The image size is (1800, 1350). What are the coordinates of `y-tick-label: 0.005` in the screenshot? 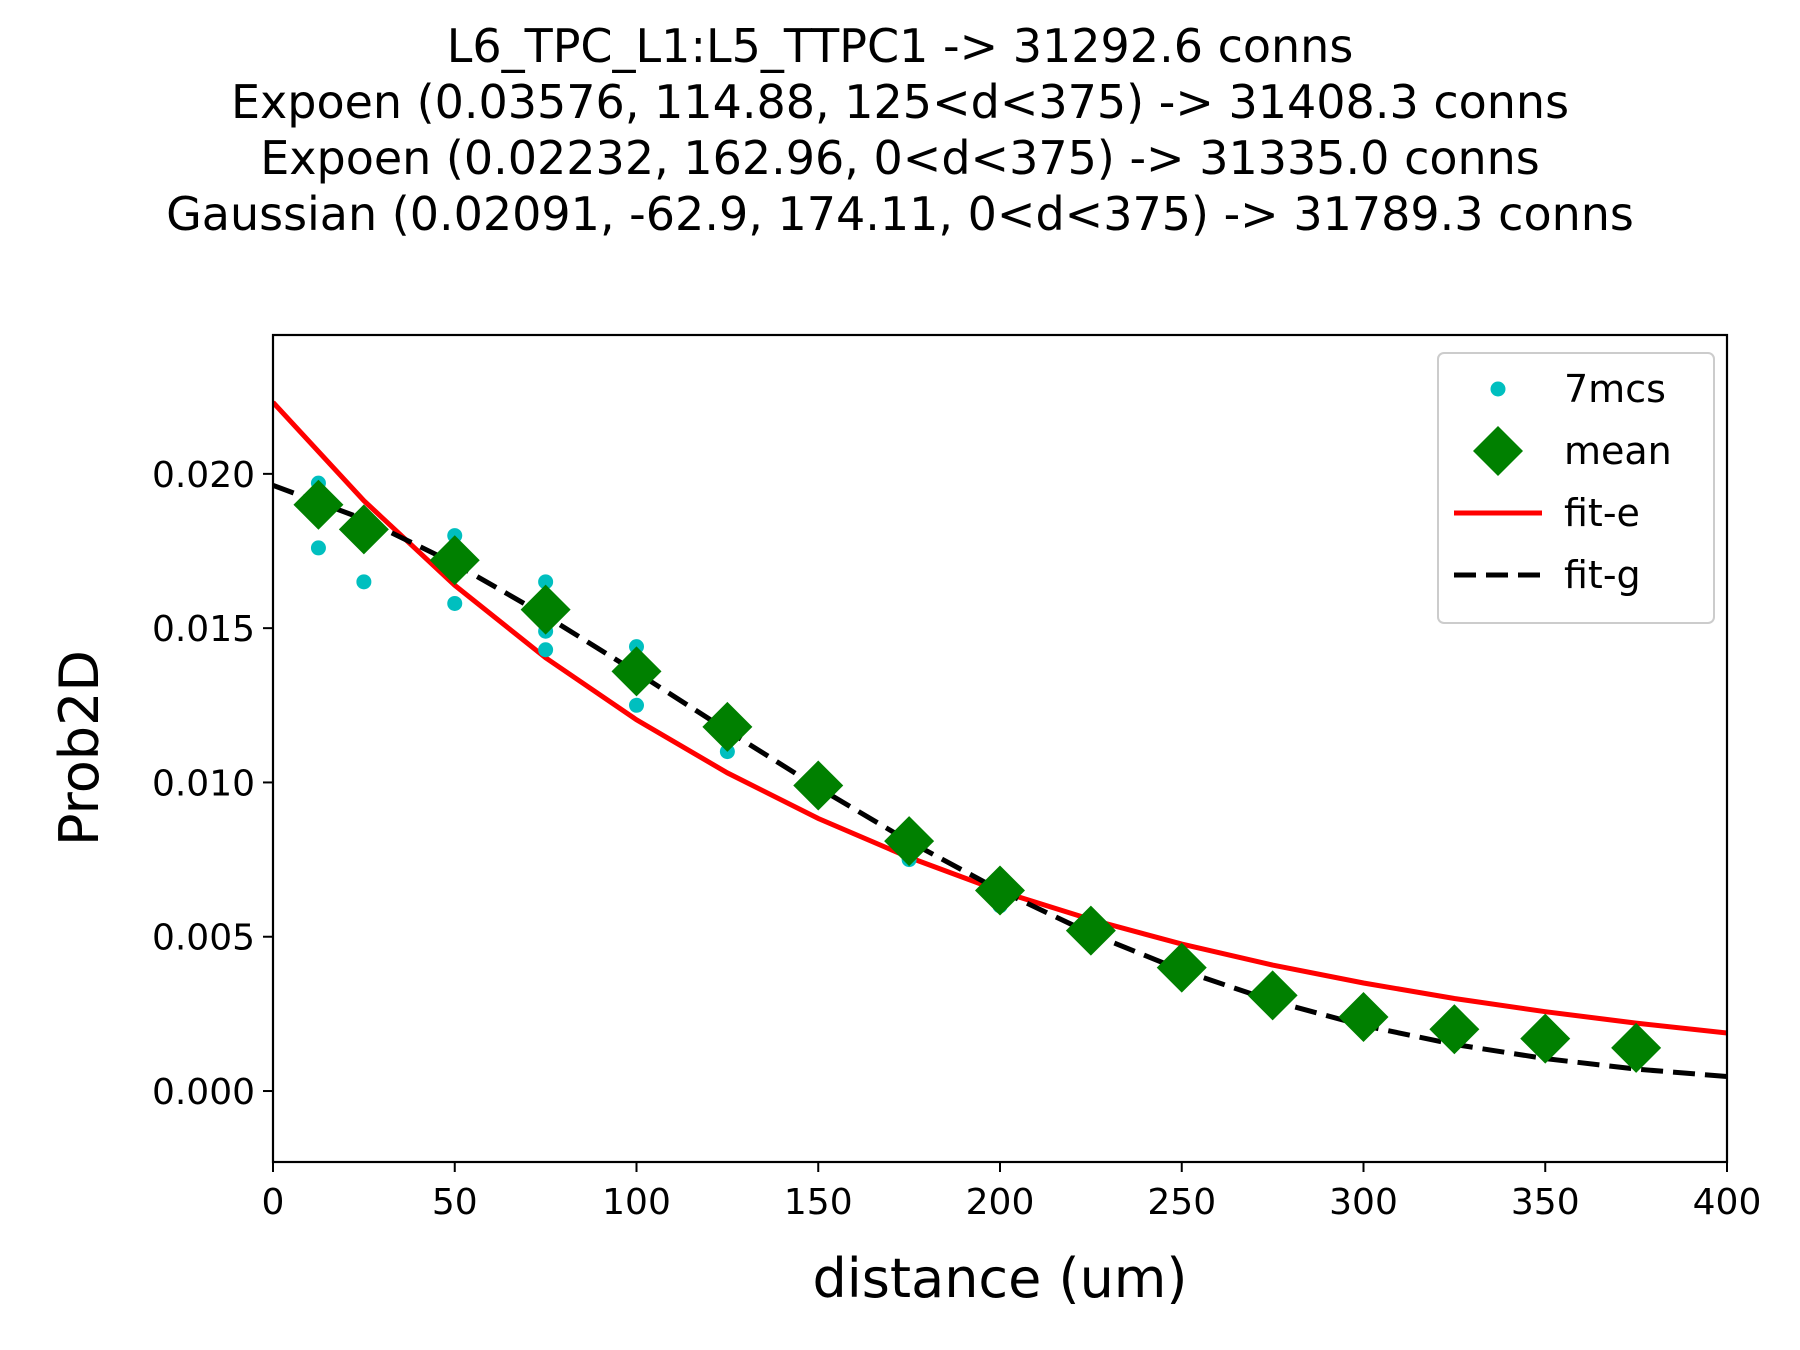 It's located at (203, 938).